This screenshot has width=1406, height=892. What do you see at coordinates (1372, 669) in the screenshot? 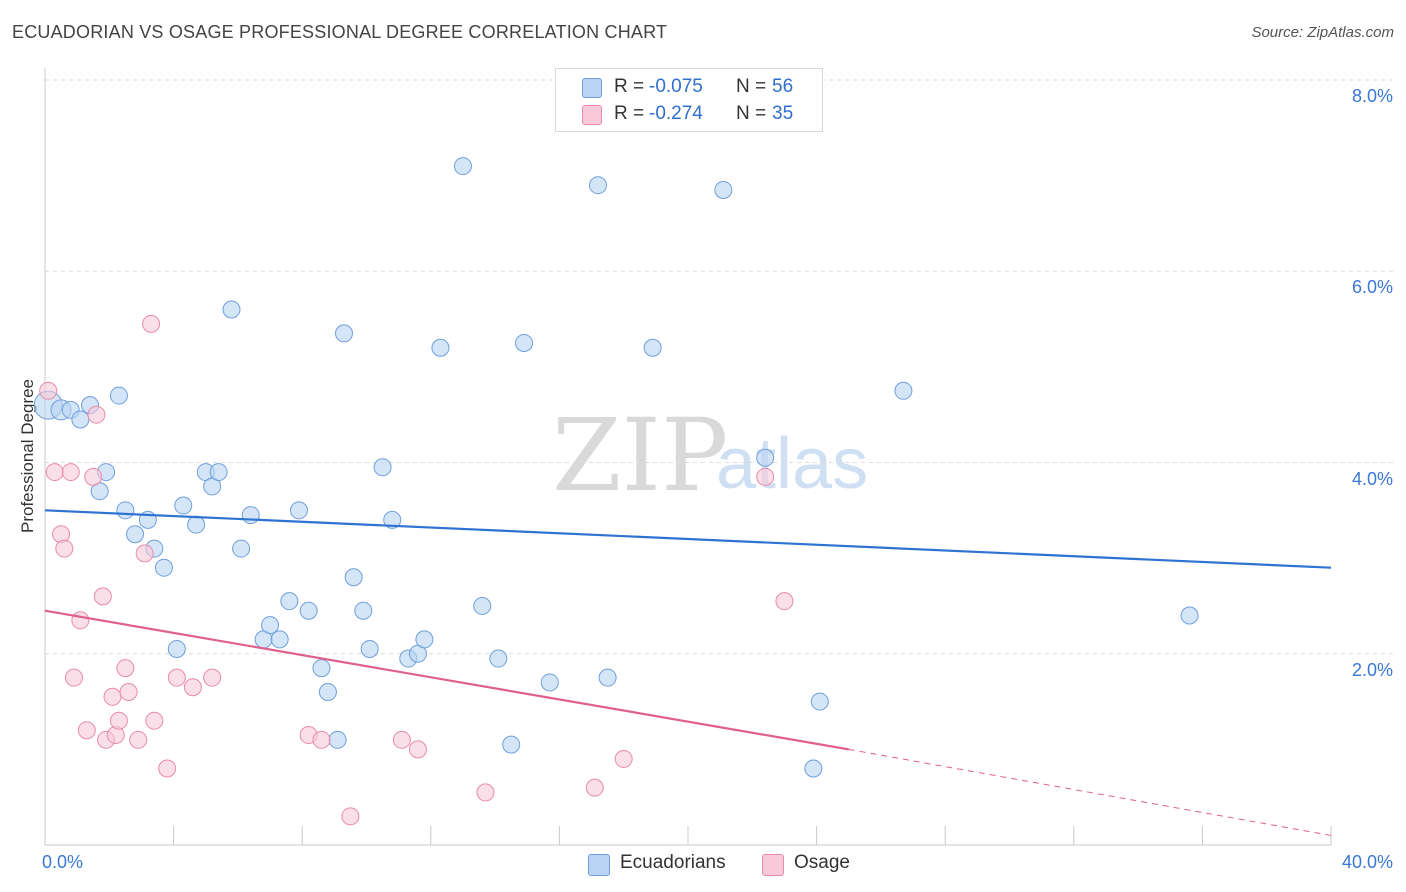
I see `y-tick-label: 2.0%` at bounding box center [1372, 669].